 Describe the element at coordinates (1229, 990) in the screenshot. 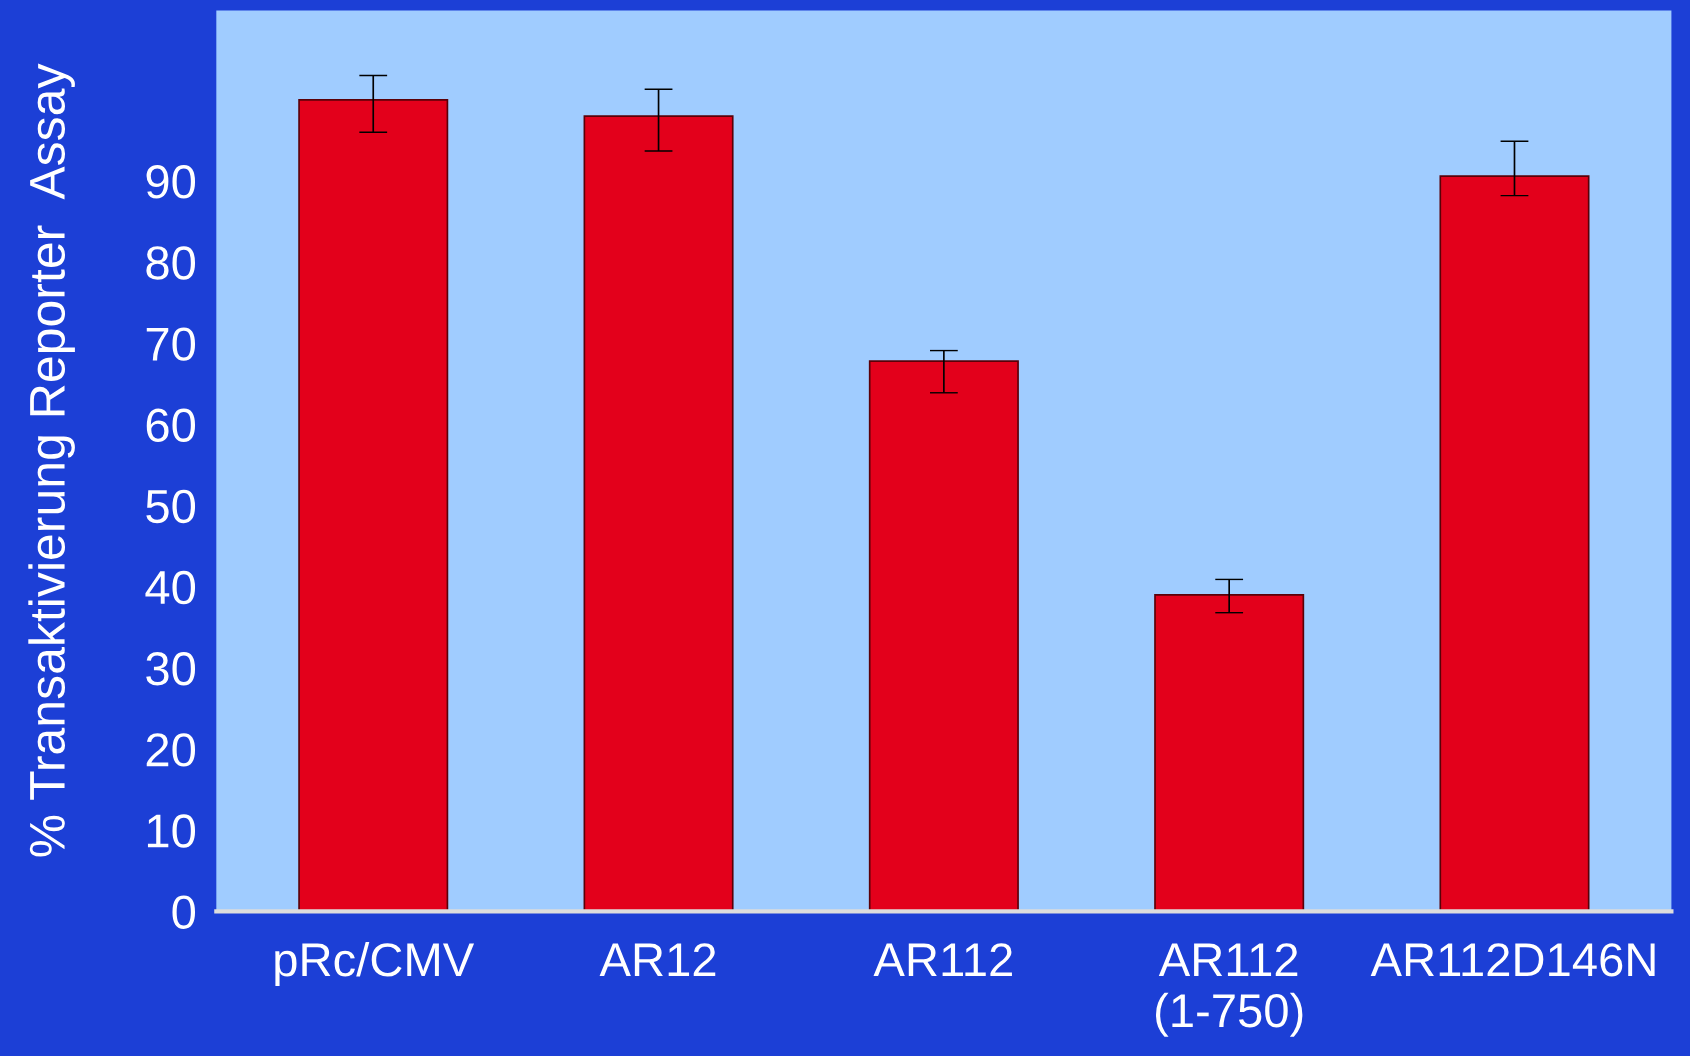

I see `x-tick-label: AR112 (1-750)` at that location.